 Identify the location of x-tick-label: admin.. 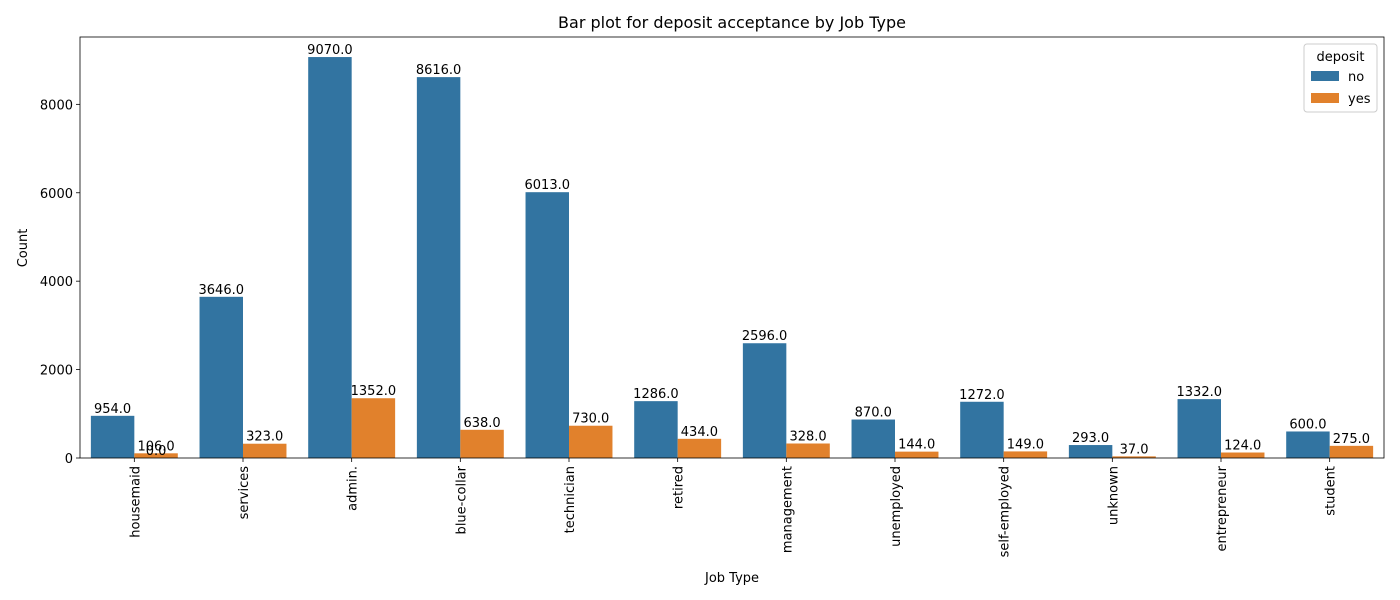
(353, 488).